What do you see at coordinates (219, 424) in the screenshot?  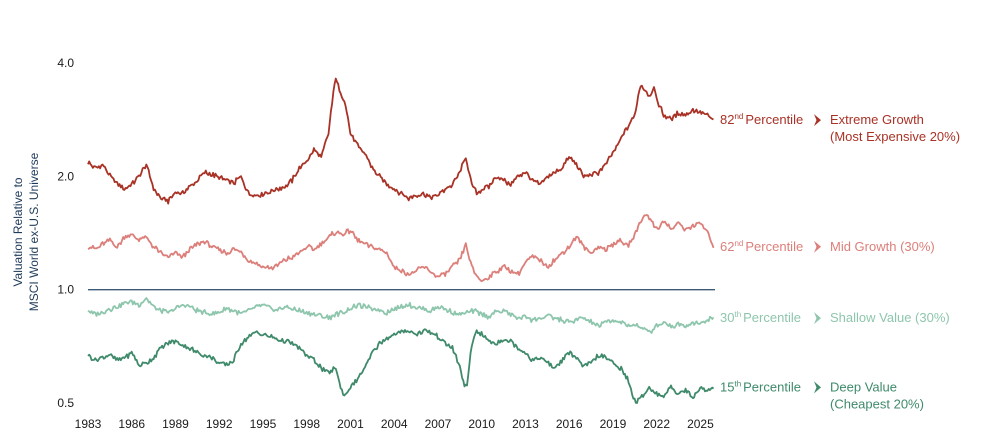 I see `x-tick-label: 1992` at bounding box center [219, 424].